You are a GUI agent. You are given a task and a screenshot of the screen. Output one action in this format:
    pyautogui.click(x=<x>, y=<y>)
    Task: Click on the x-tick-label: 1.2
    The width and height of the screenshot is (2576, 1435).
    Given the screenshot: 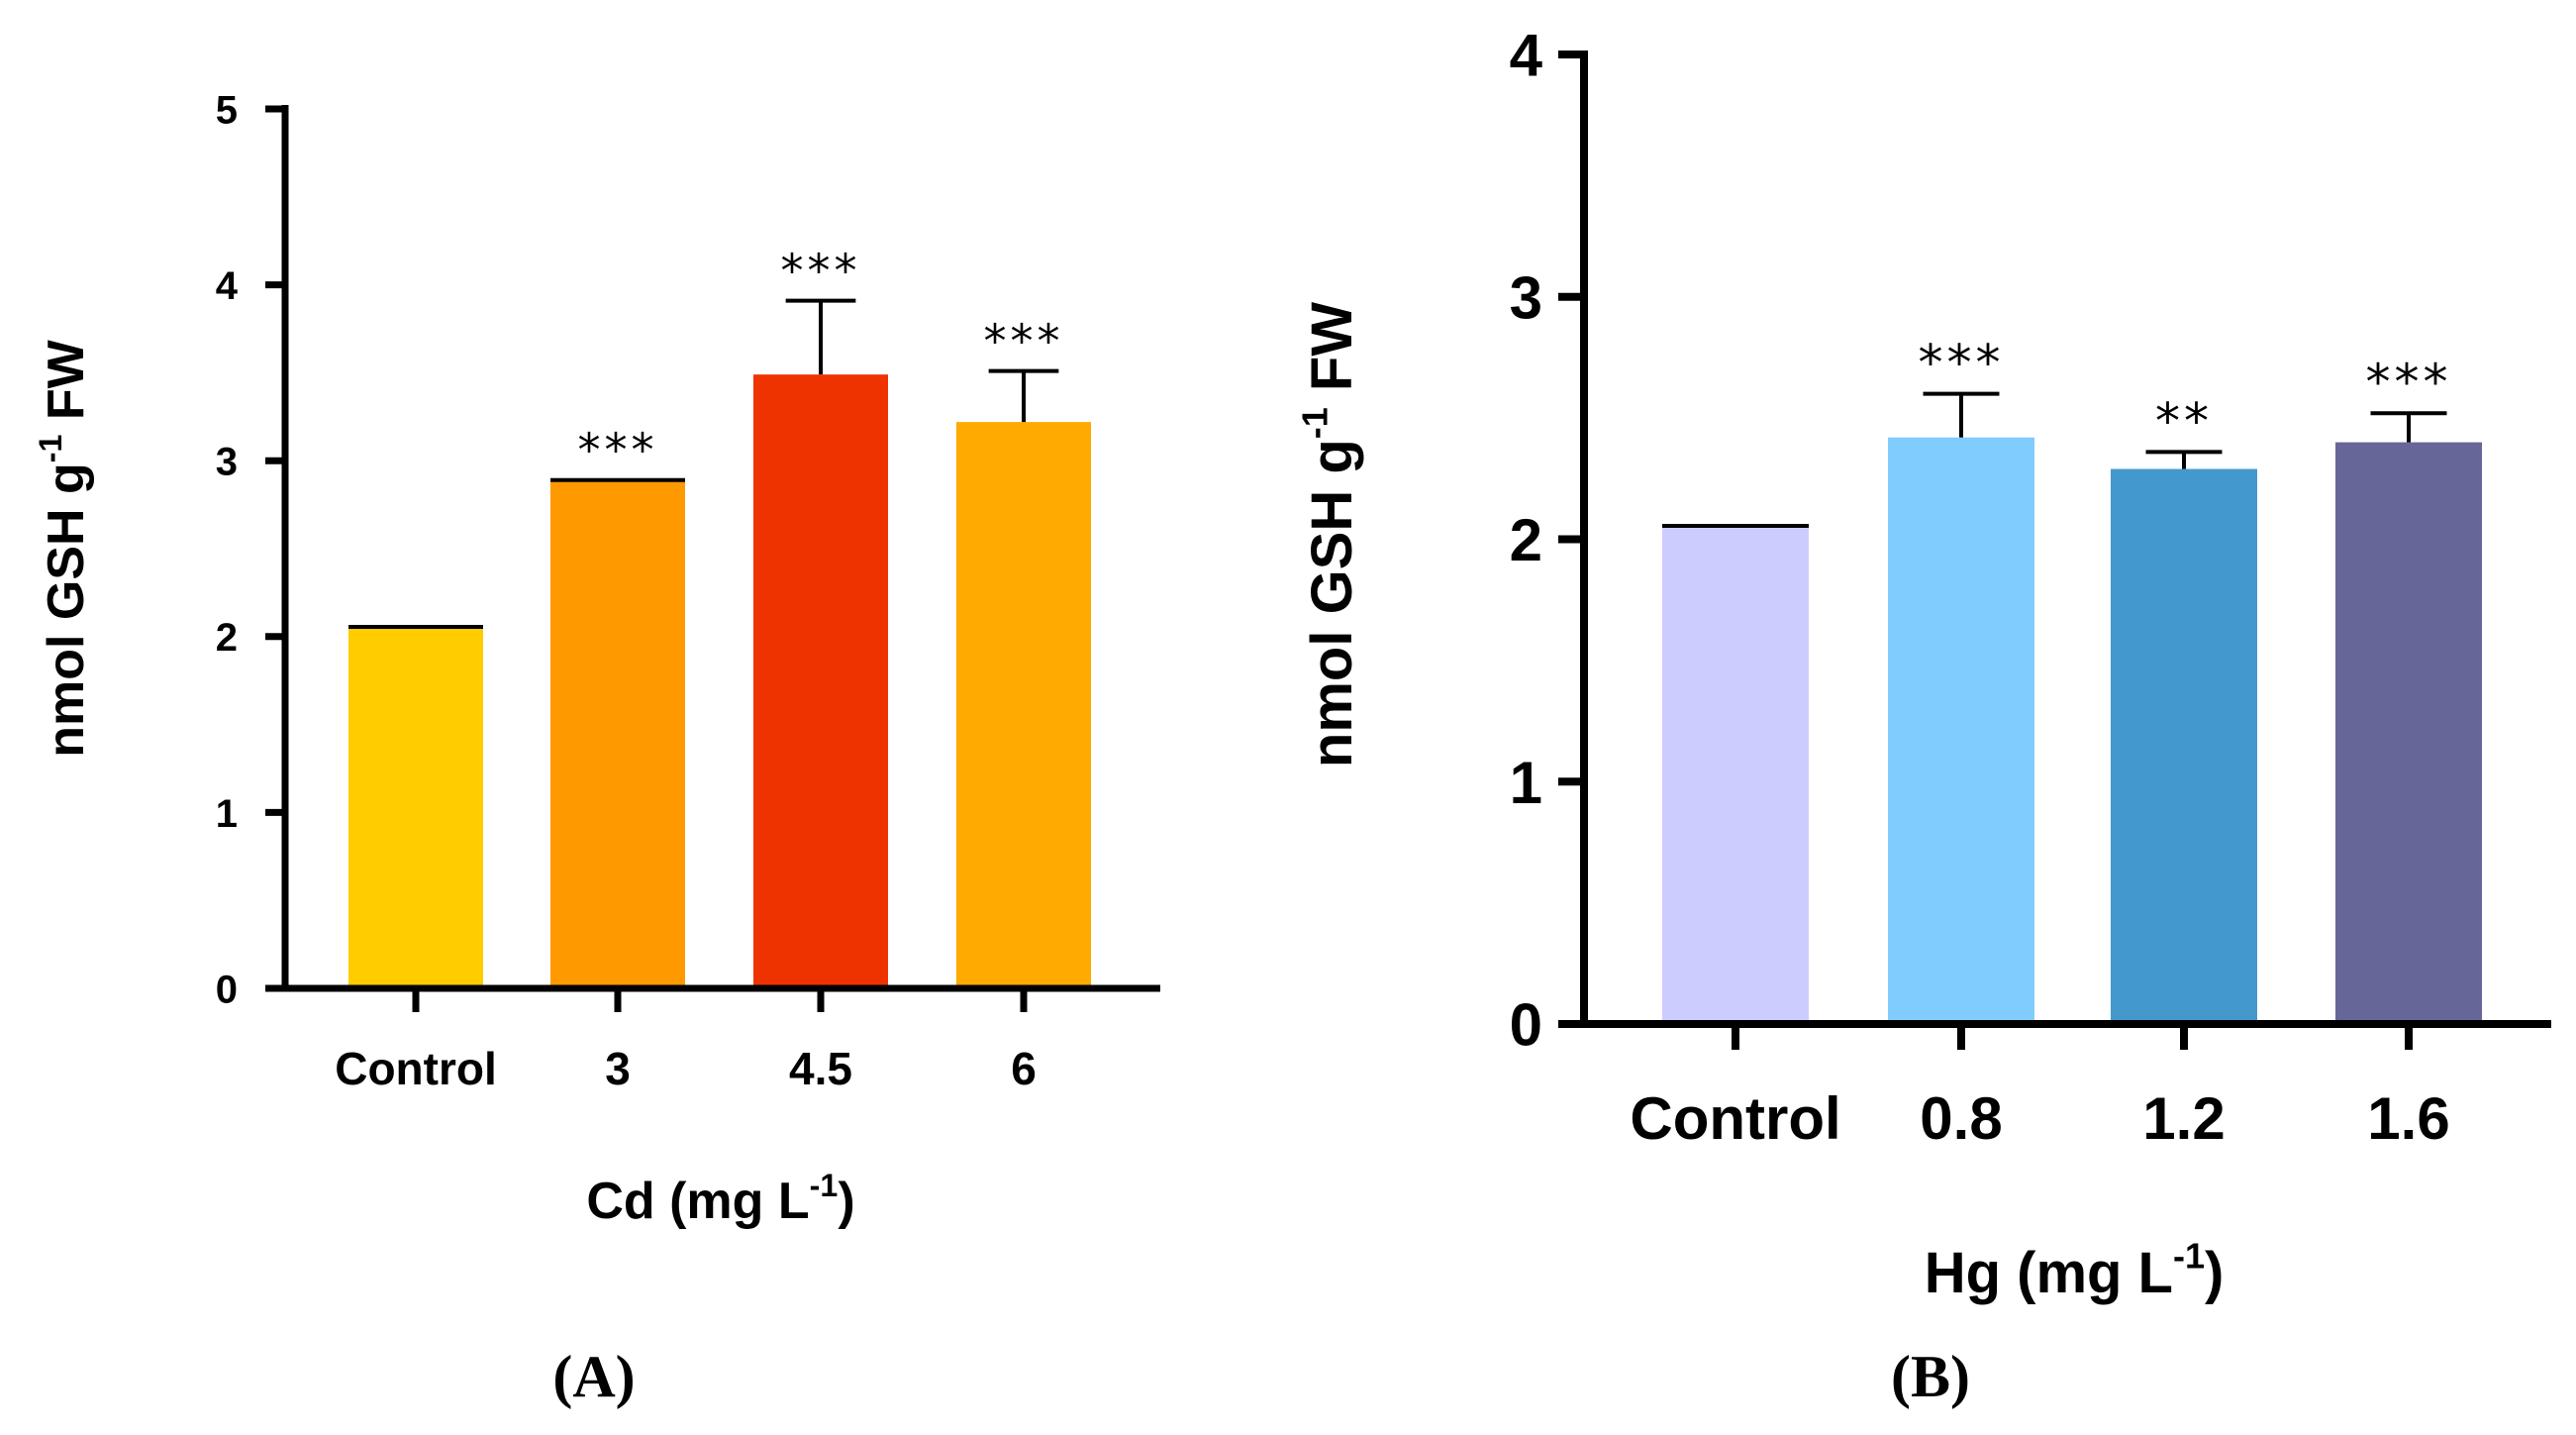 What is the action you would take?
    pyautogui.click(x=2183, y=1118)
    